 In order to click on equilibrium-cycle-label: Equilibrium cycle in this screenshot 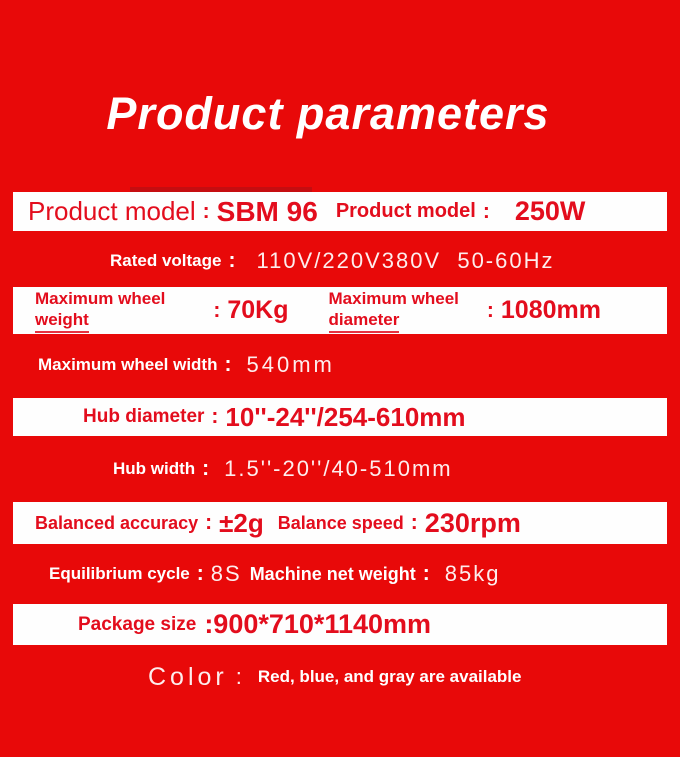, I will do `click(119, 573)`.